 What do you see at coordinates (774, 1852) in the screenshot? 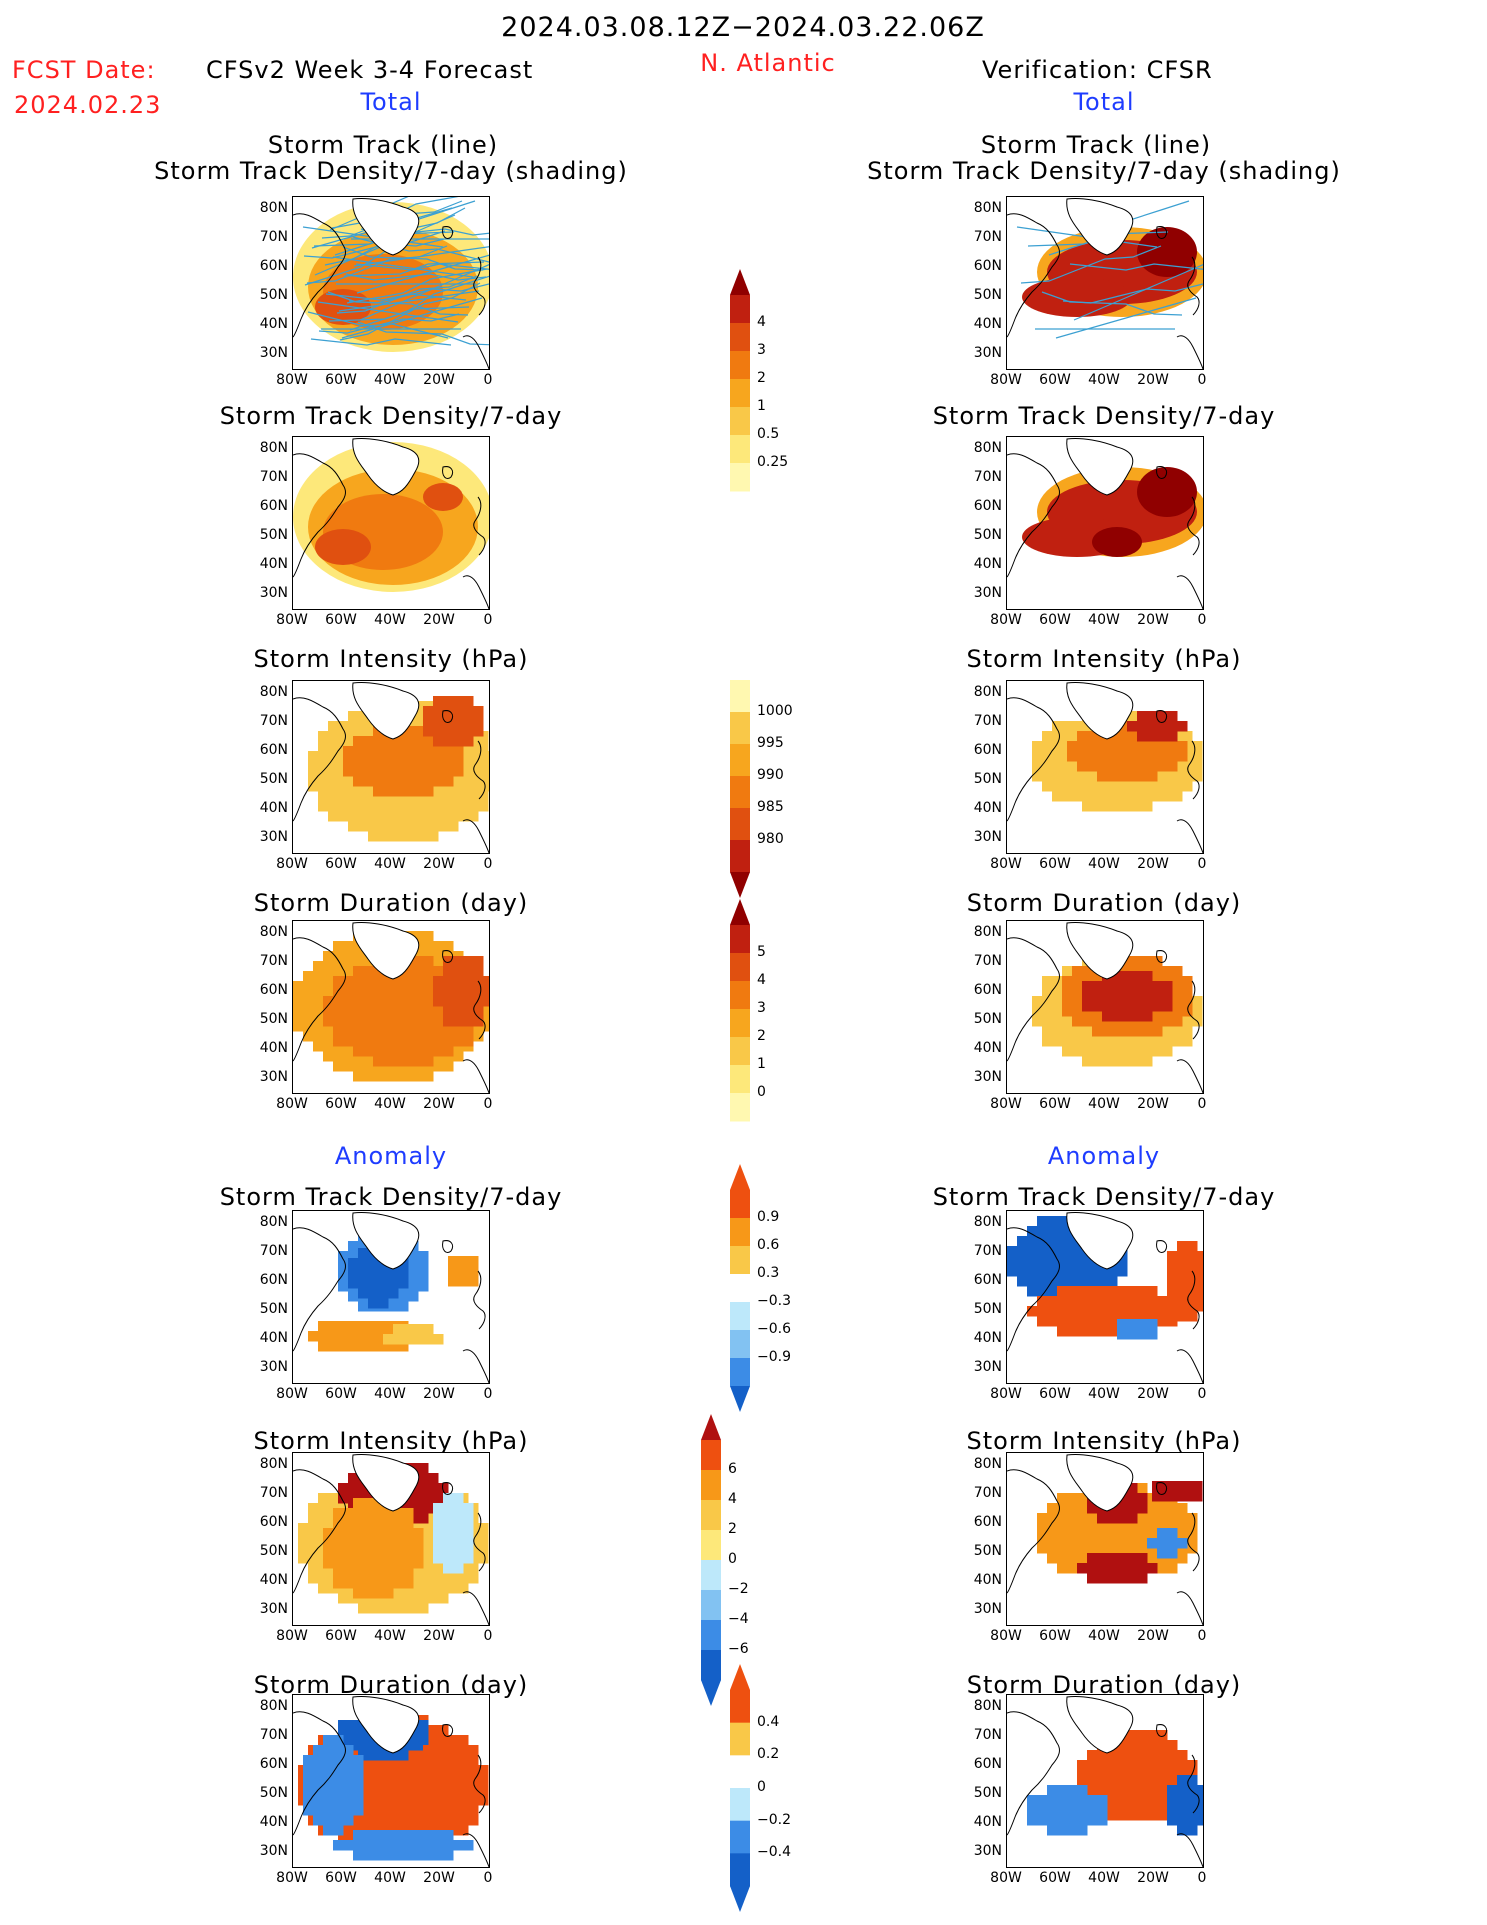
I see `colorbar-tick-label: −0.4` at bounding box center [774, 1852].